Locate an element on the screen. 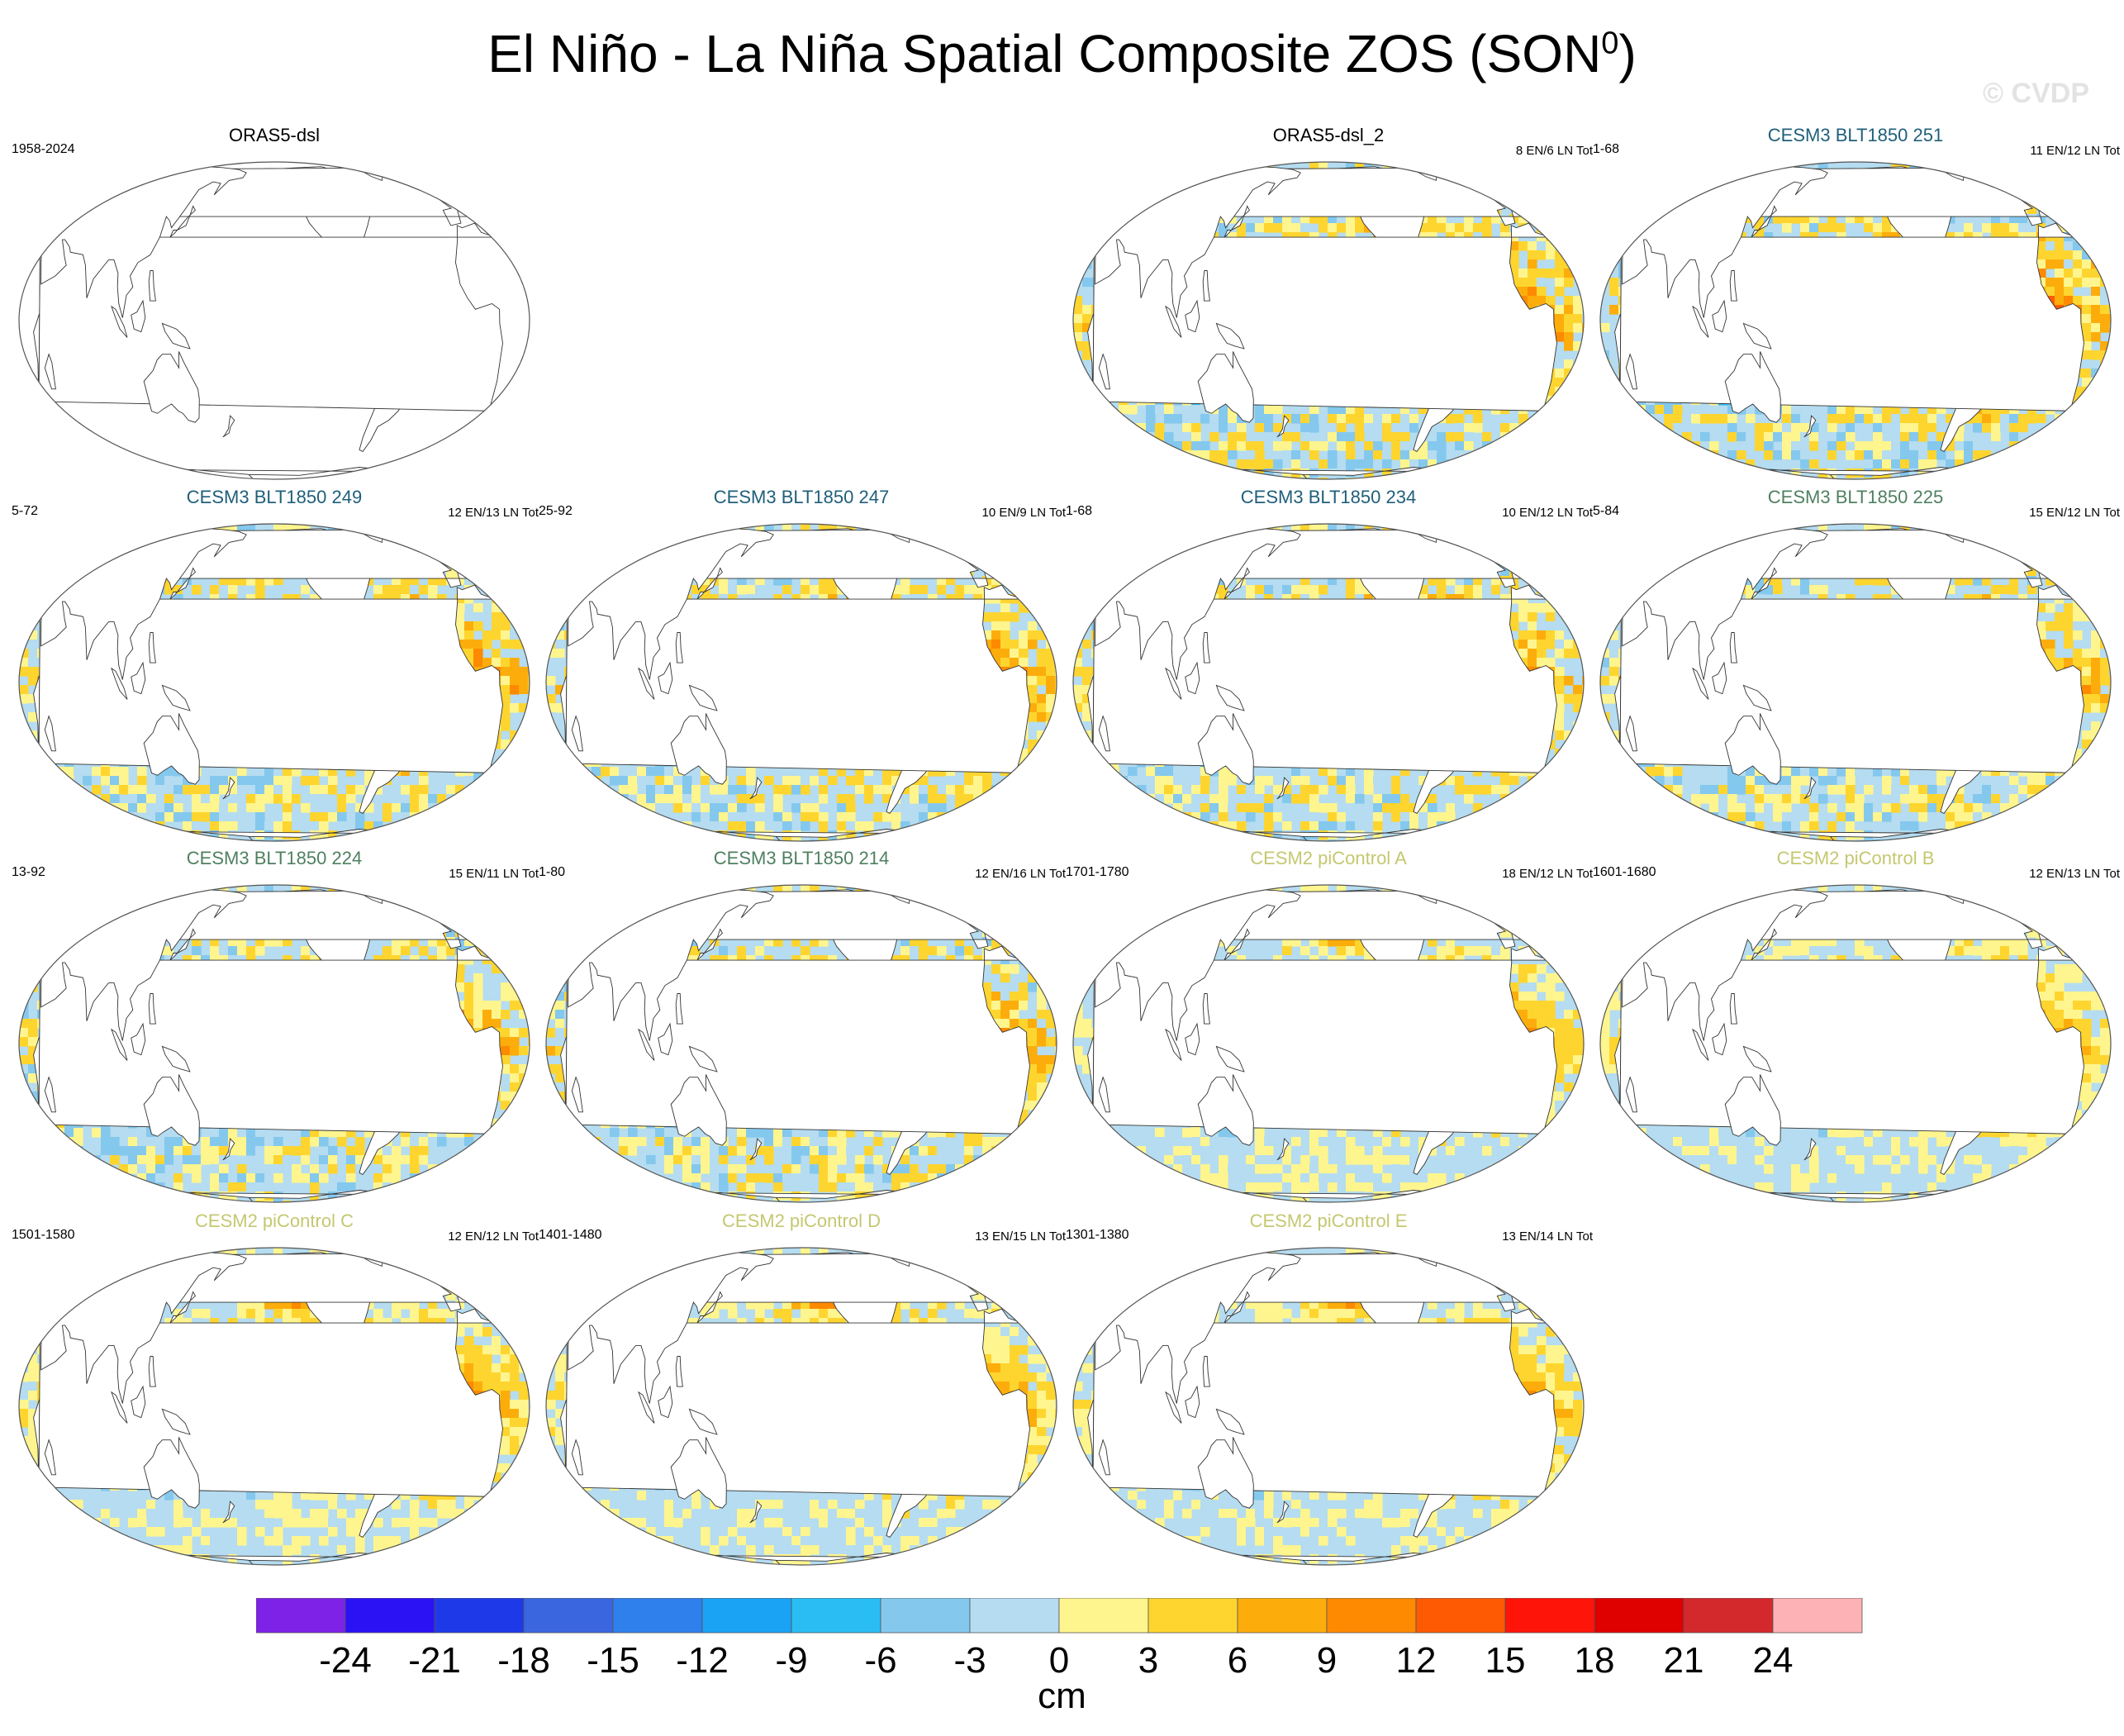 The image size is (2124, 1736). panel-title: CESM3 BLT1850 249 is located at coordinates (274, 497).